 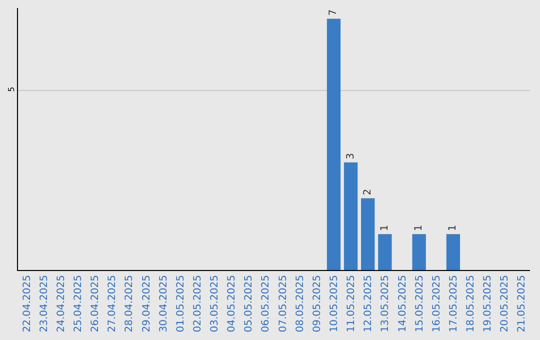 I want to click on x-tick-label: 09.05.2025, so click(x=317, y=303).